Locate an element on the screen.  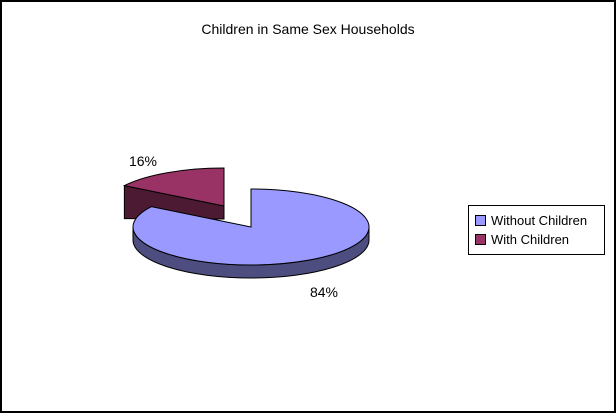
slice-without-children-top is located at coordinates (251, 227).